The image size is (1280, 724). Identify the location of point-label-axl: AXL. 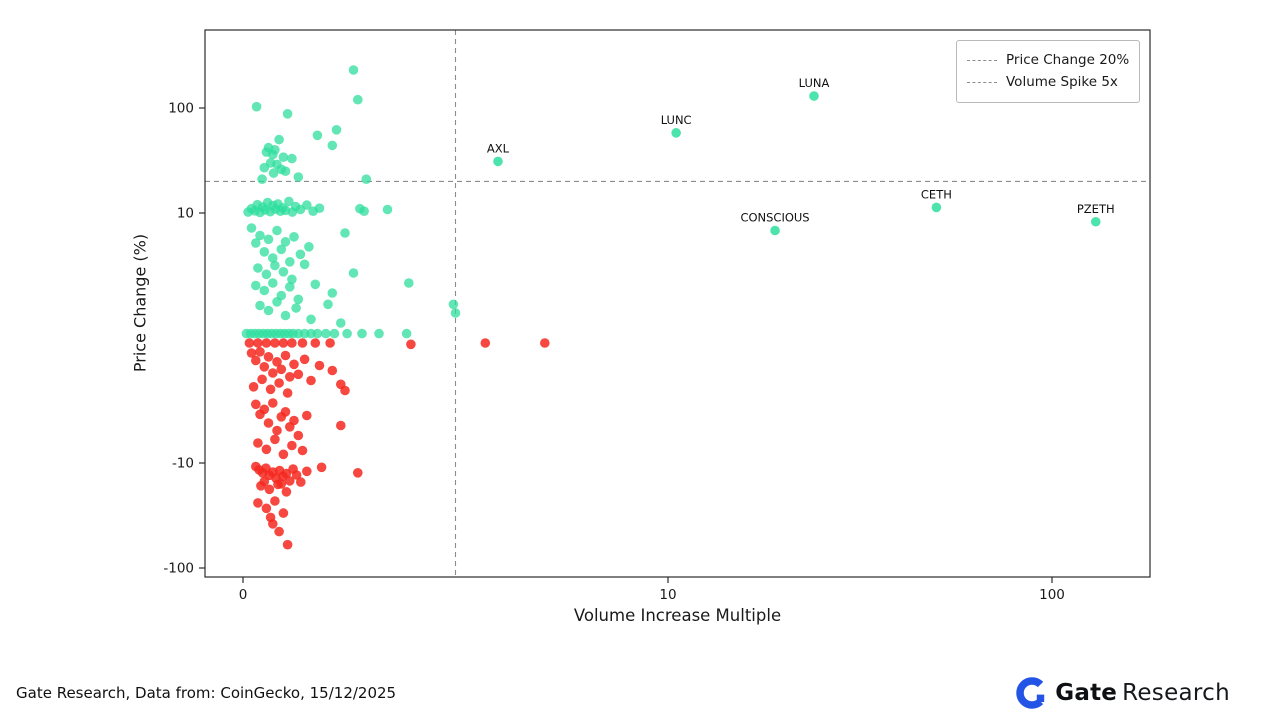
(498, 148).